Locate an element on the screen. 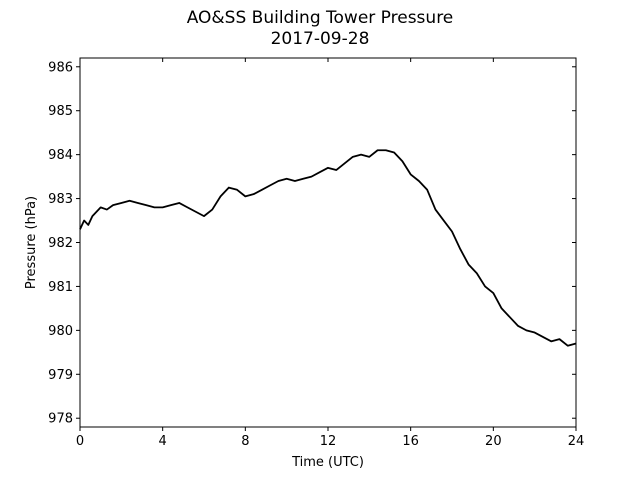 This screenshot has height=480, width=640. x-tick-label: 12 is located at coordinates (328, 441).